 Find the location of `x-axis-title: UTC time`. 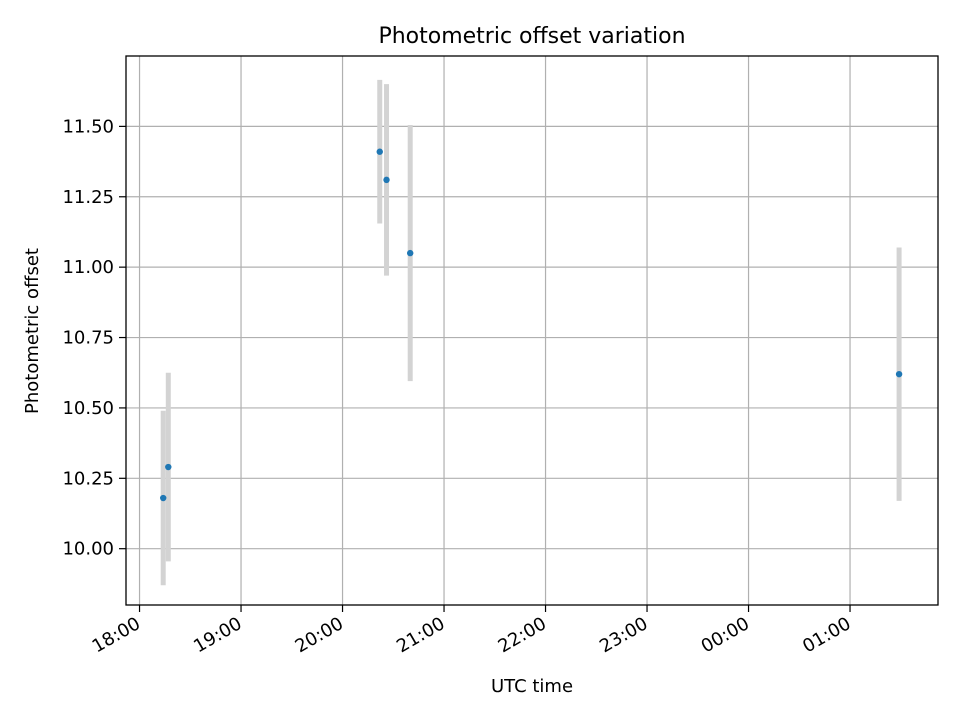

x-axis-title: UTC time is located at coordinates (532, 686).